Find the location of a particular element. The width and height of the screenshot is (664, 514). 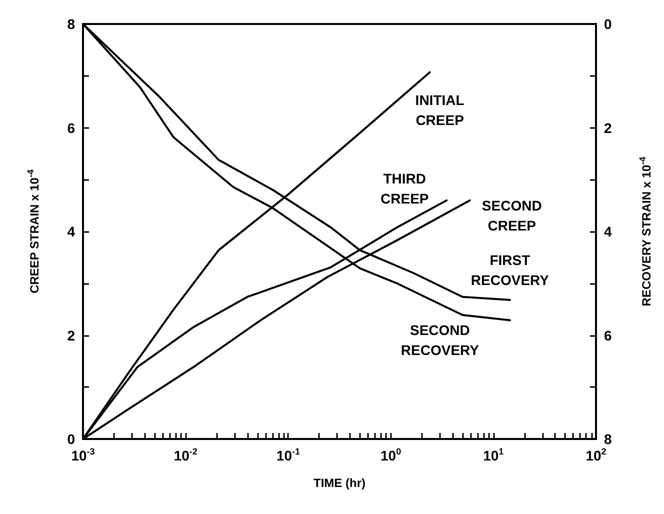

y-tick-label: 2 is located at coordinates (71, 335).